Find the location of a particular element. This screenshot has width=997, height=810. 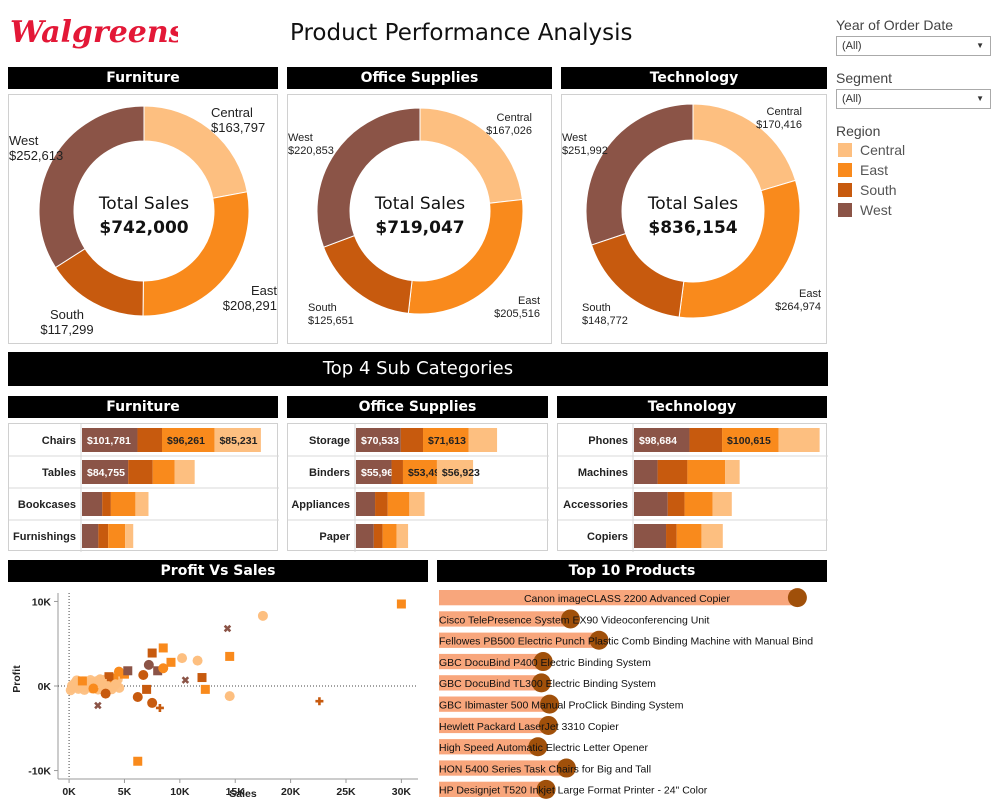

legend-item-east: East is located at coordinates (863, 170).